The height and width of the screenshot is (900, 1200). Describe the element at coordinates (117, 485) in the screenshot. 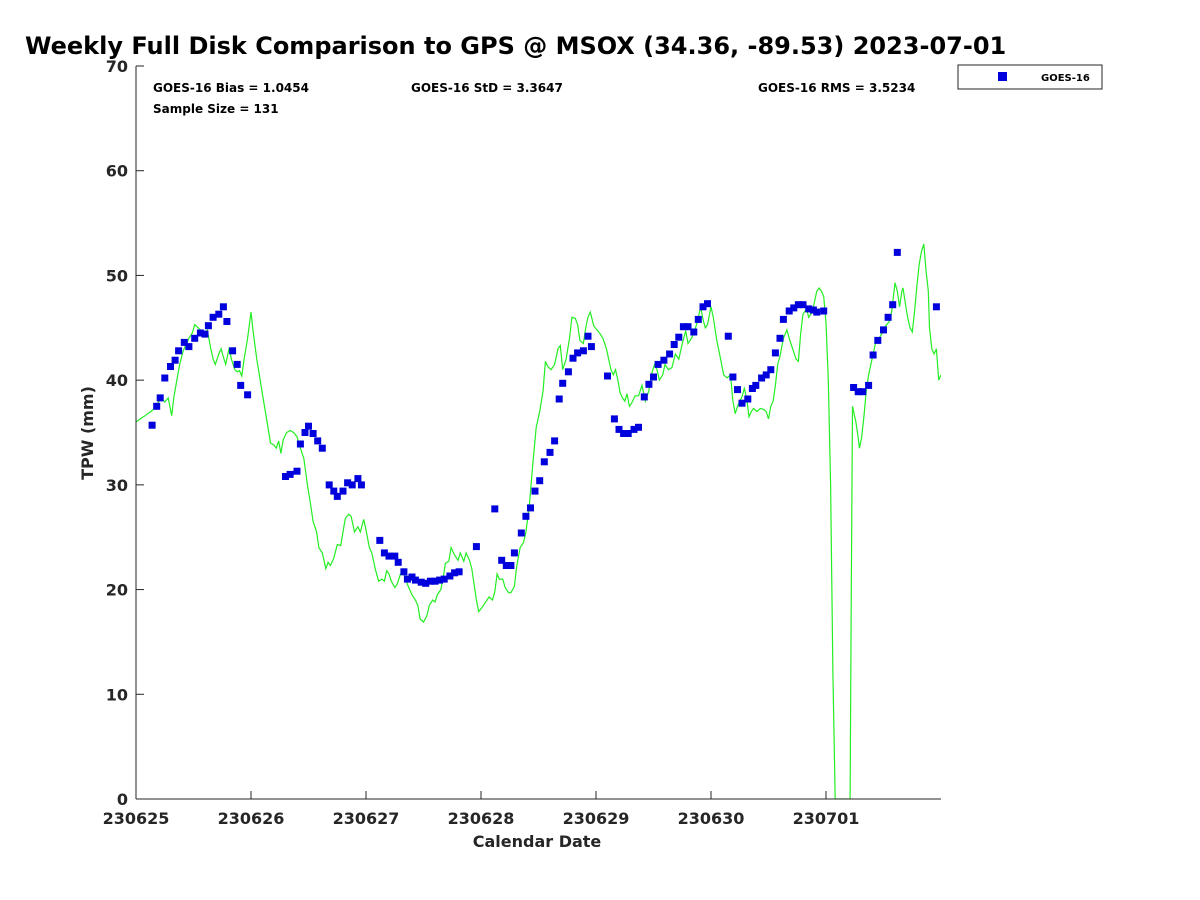

I see `y-tick-label: 30` at that location.